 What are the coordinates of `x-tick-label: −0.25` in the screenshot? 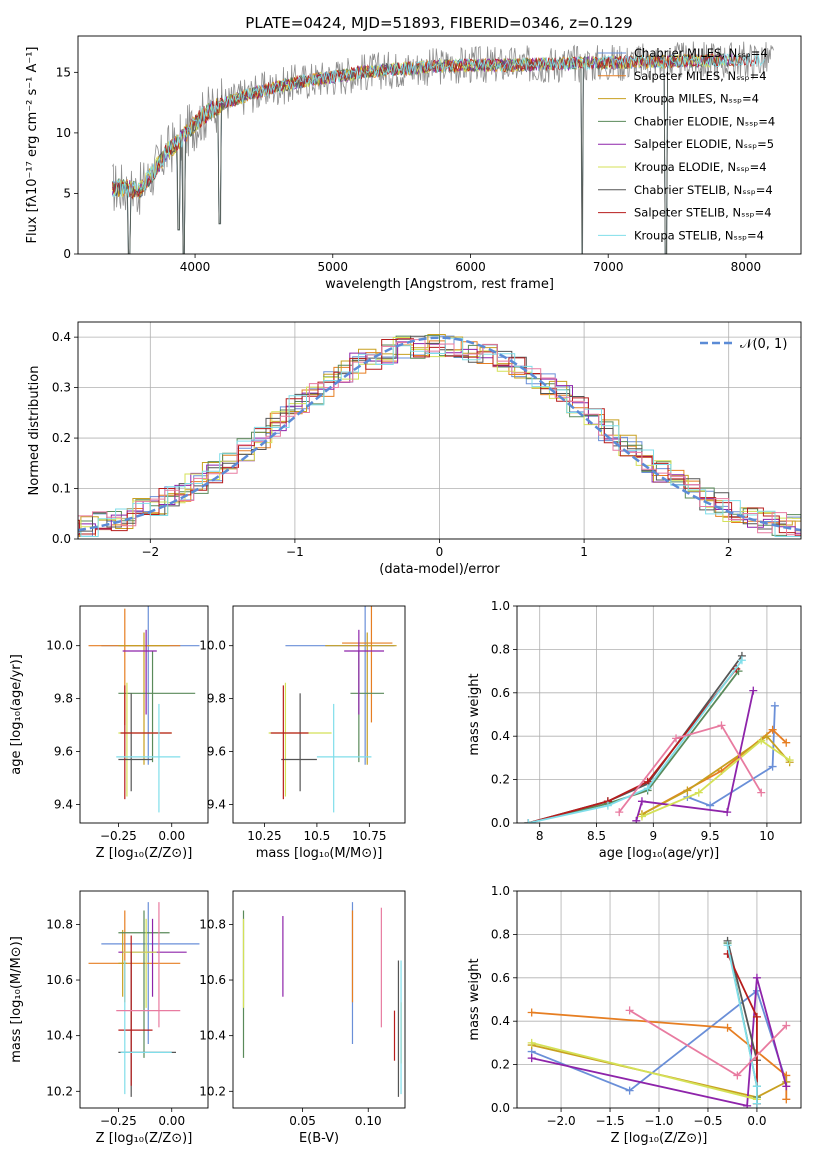 It's located at (118, 1121).